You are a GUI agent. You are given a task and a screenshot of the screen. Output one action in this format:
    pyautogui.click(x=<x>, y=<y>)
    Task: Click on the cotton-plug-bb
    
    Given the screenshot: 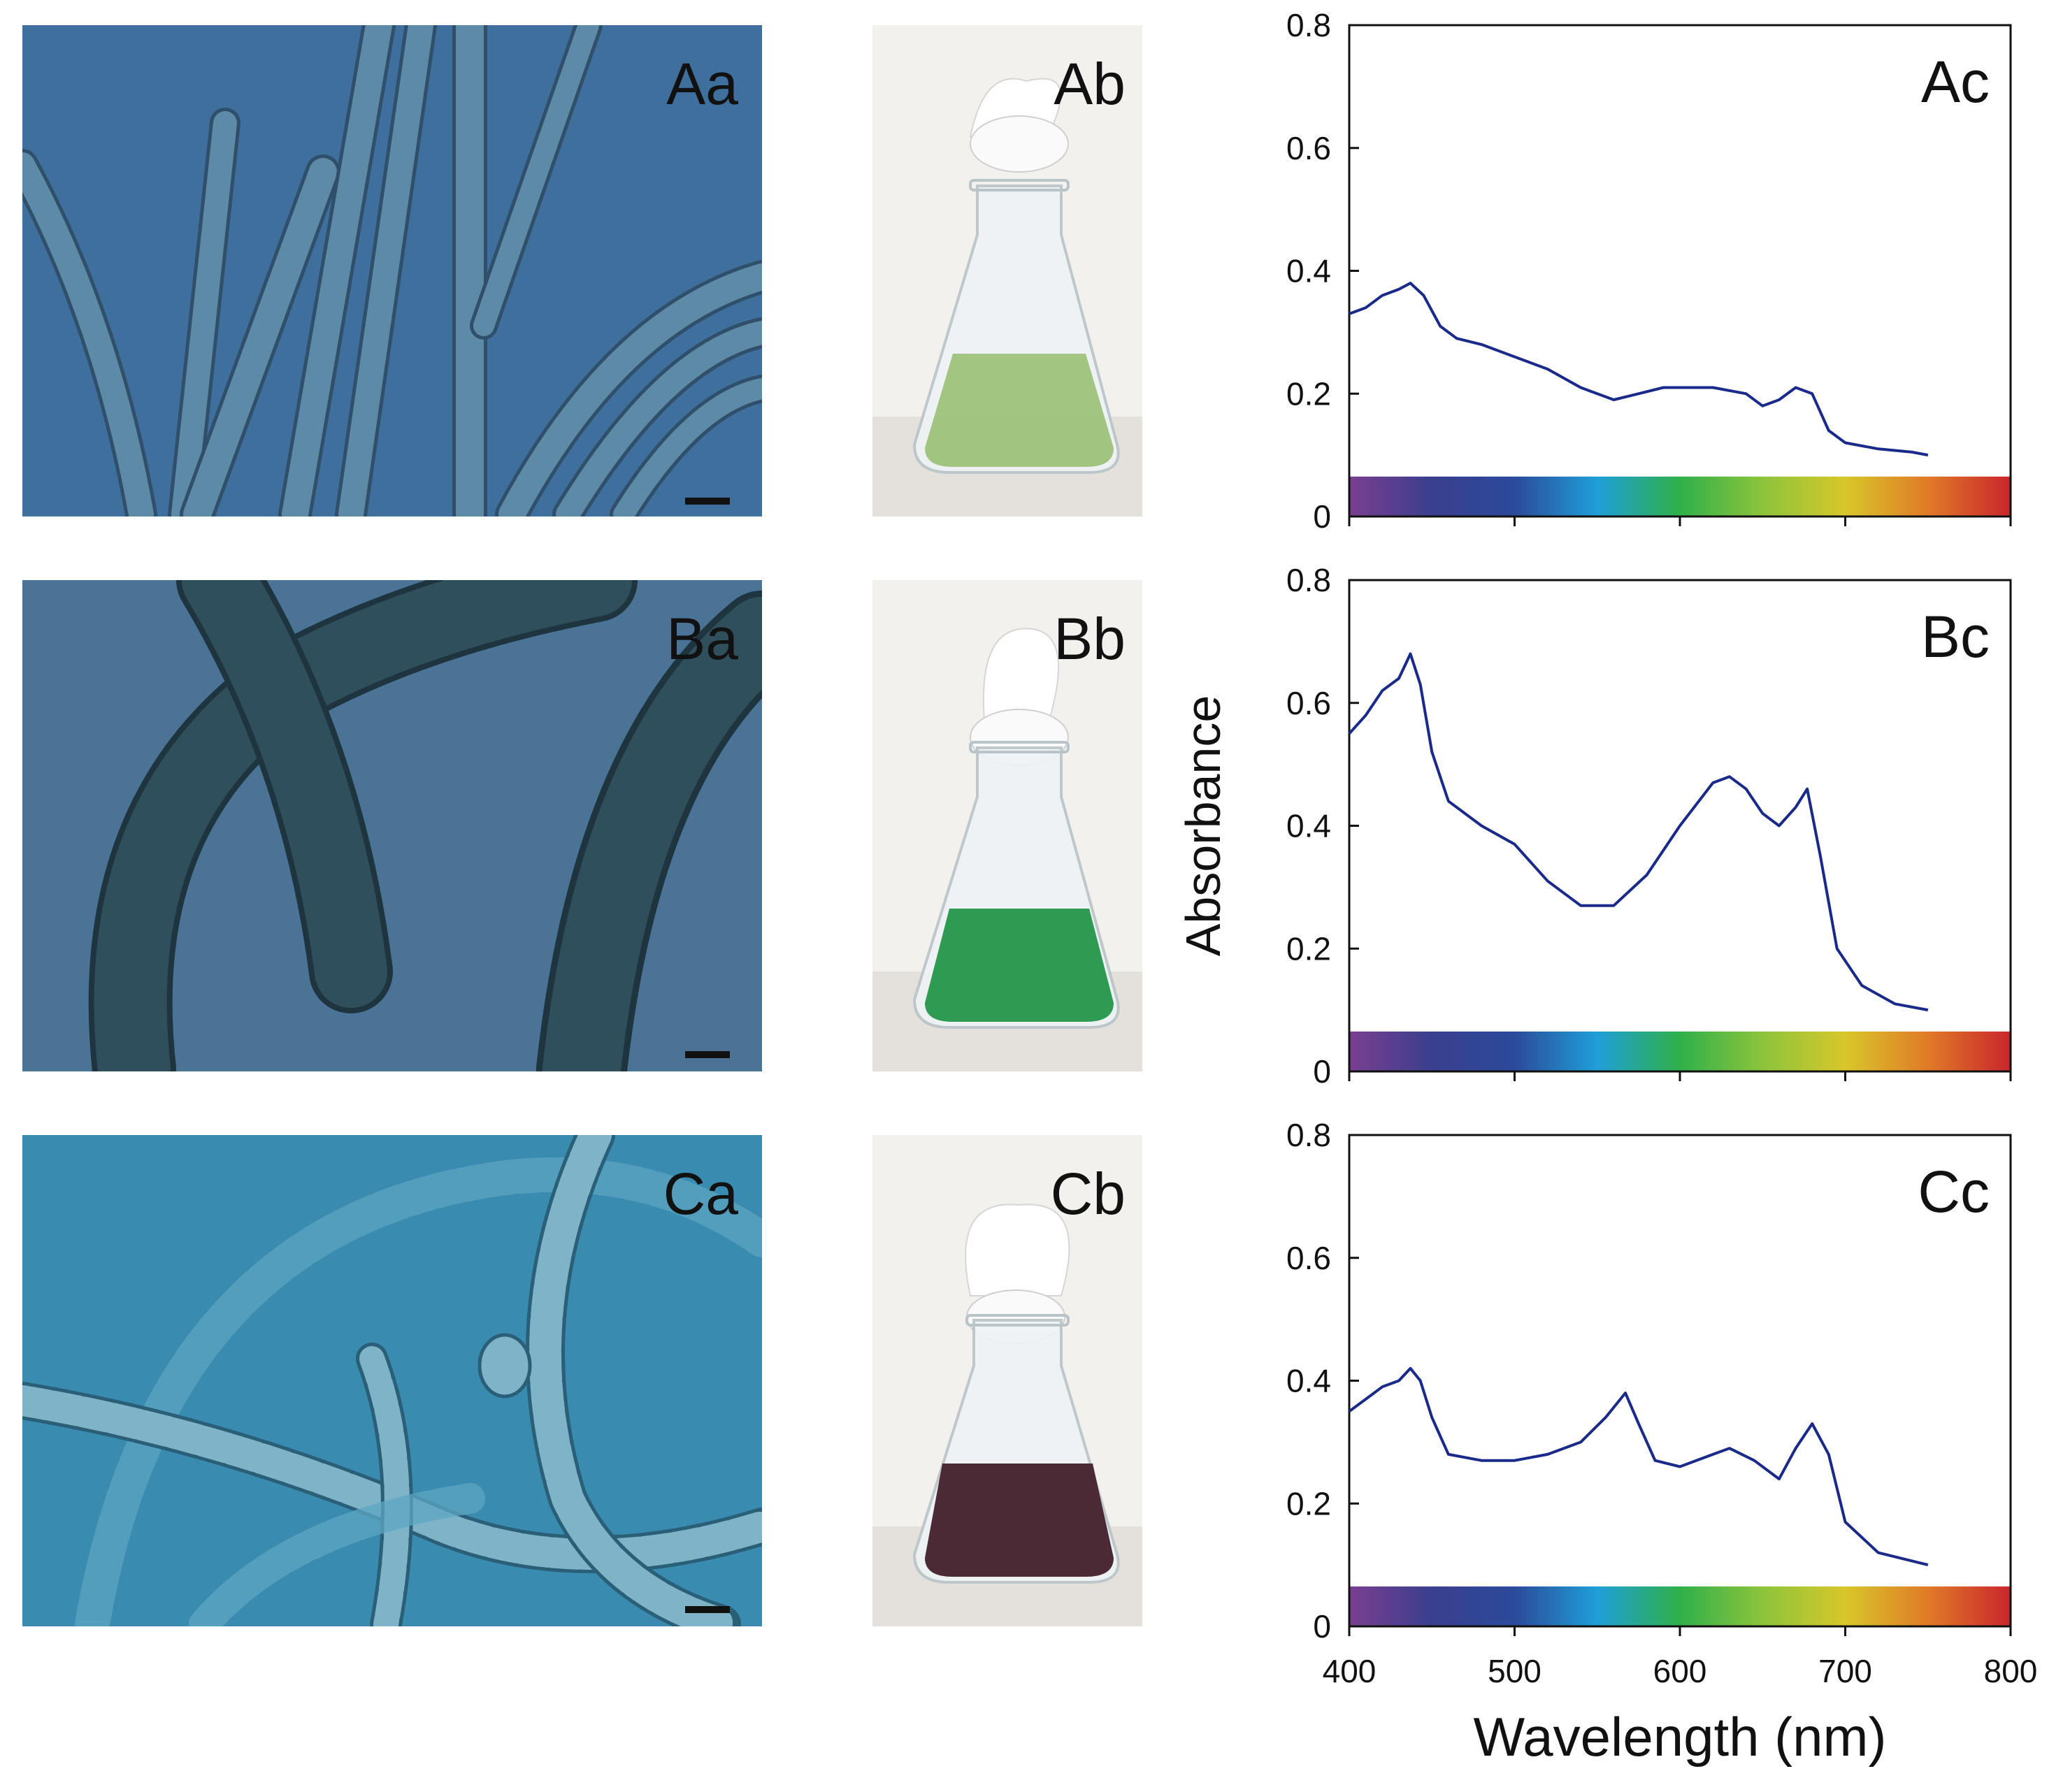 What is the action you would take?
    pyautogui.click(x=1020, y=678)
    